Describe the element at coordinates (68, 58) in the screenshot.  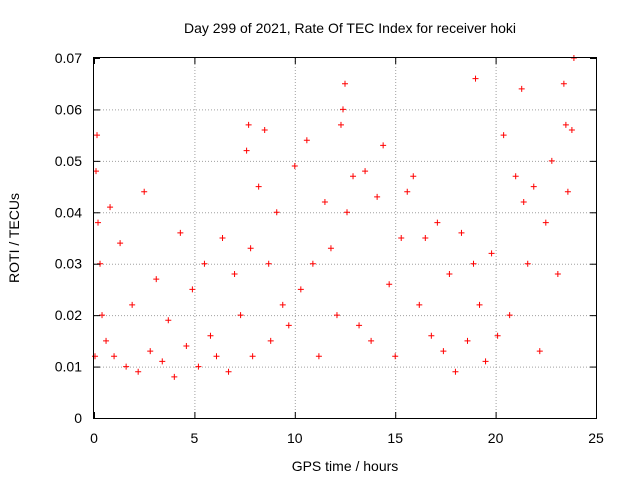
I see `y-tick-label: 0.07` at that location.